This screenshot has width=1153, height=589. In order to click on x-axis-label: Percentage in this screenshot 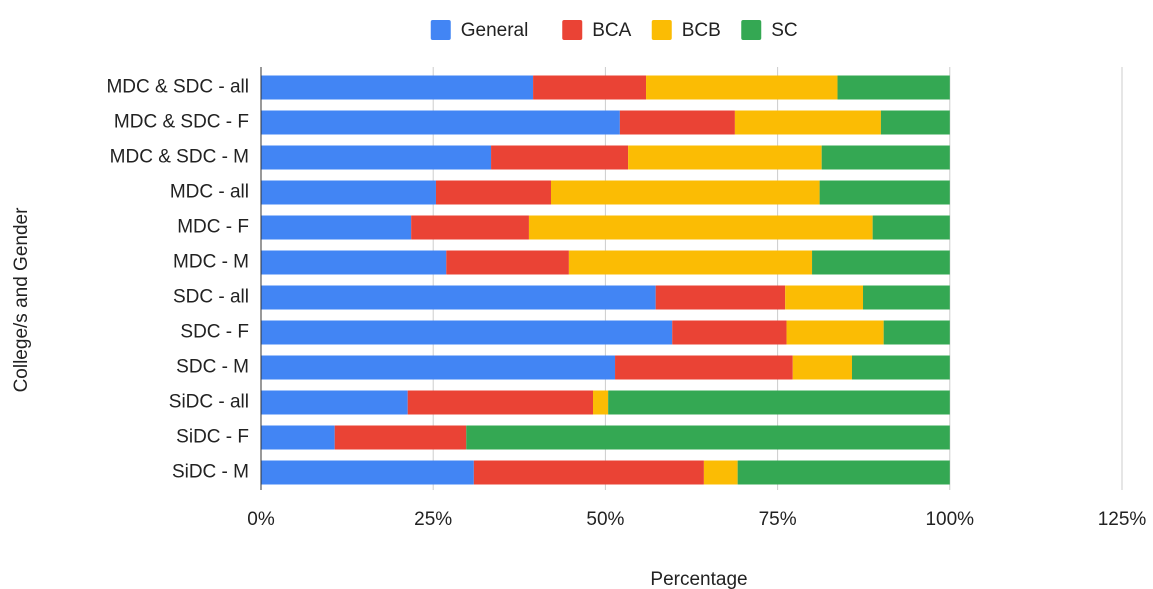, I will do `click(698, 579)`.